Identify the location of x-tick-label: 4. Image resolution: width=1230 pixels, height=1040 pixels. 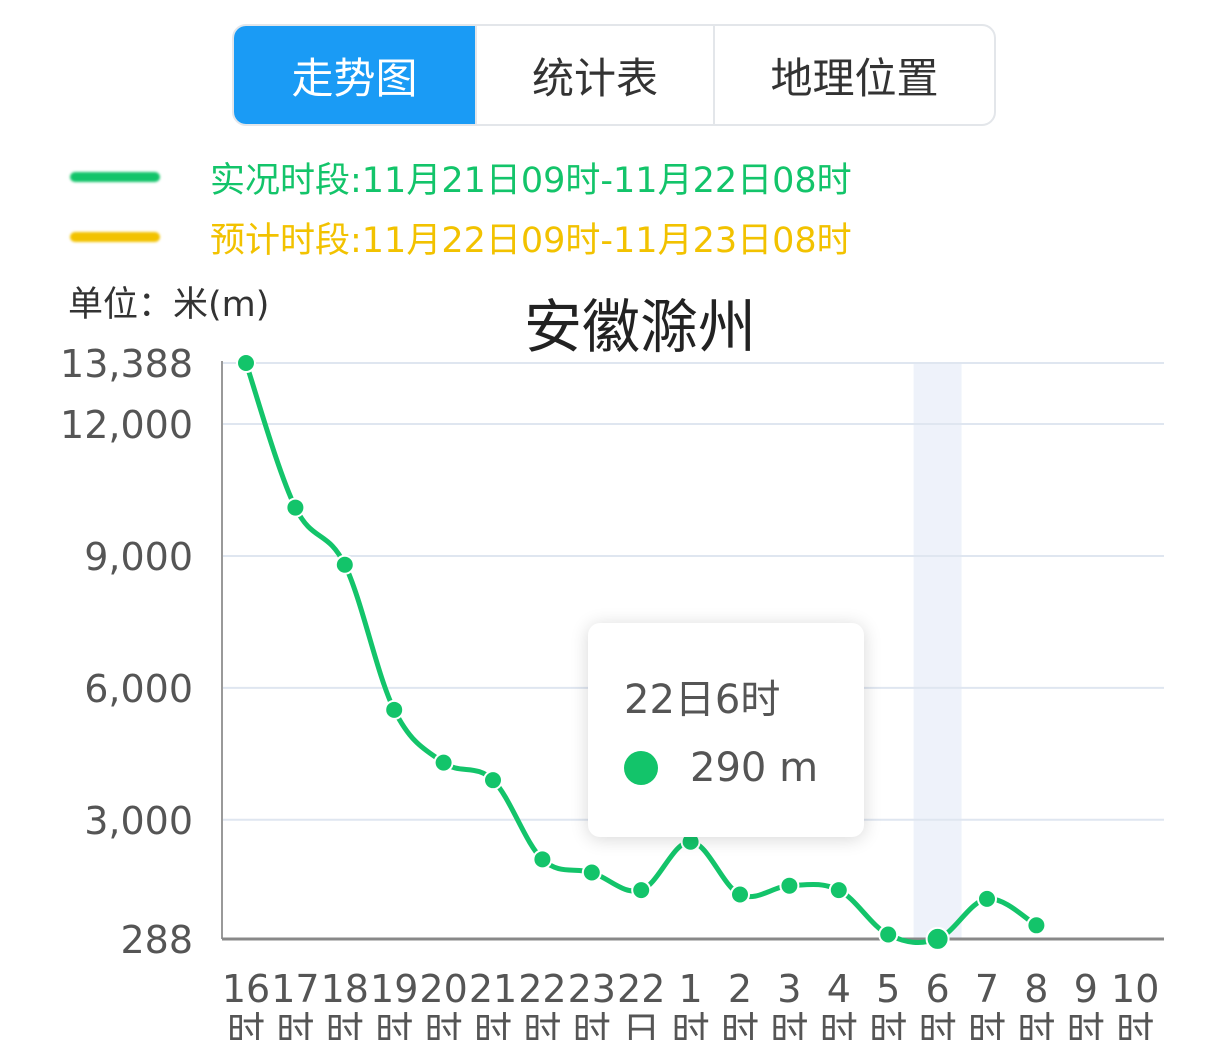
(839, 989).